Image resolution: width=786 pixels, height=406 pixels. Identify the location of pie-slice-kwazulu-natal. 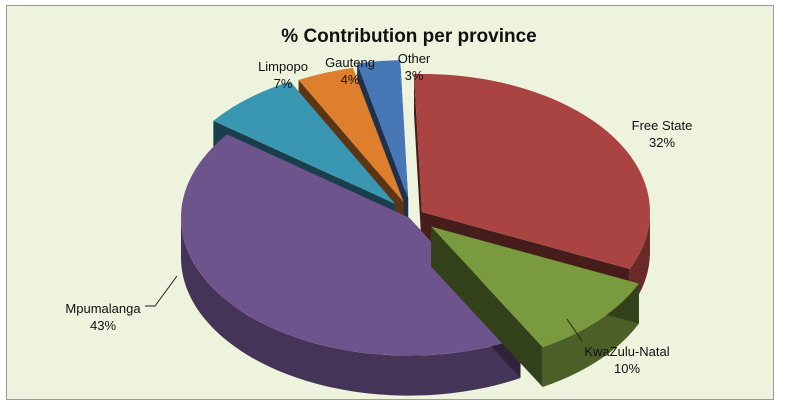
(535, 307).